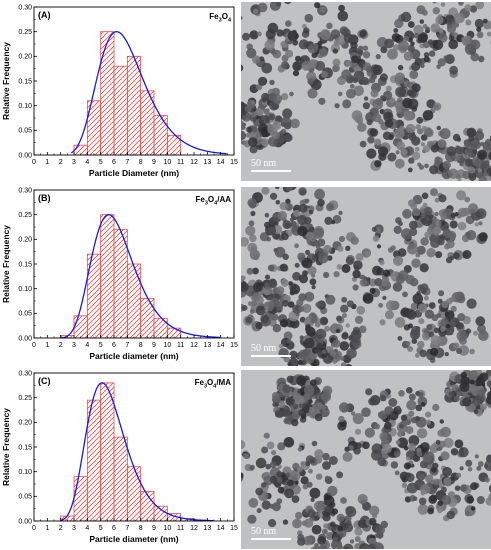  Describe the element at coordinates (167, 345) in the screenshot. I see `x-tick-label: 10` at that location.